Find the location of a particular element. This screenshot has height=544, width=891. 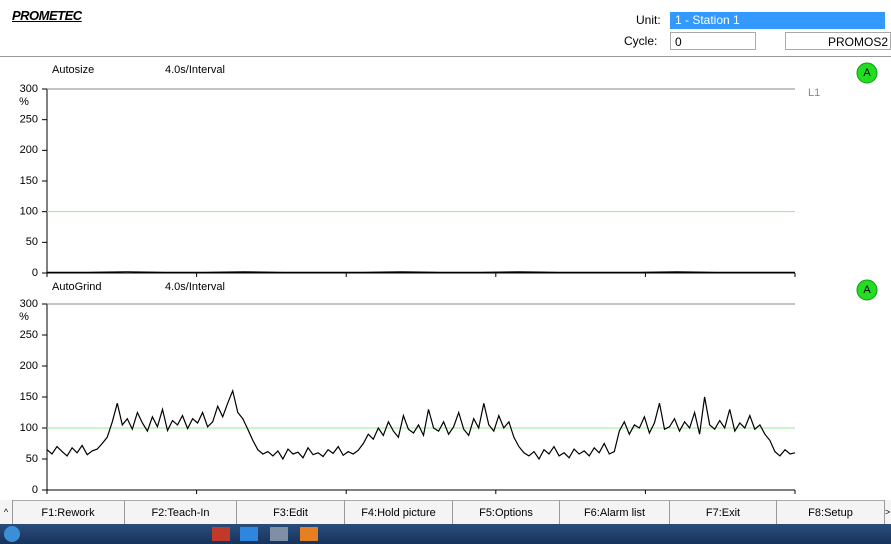

function-key: F8:Setup is located at coordinates (831, 512).